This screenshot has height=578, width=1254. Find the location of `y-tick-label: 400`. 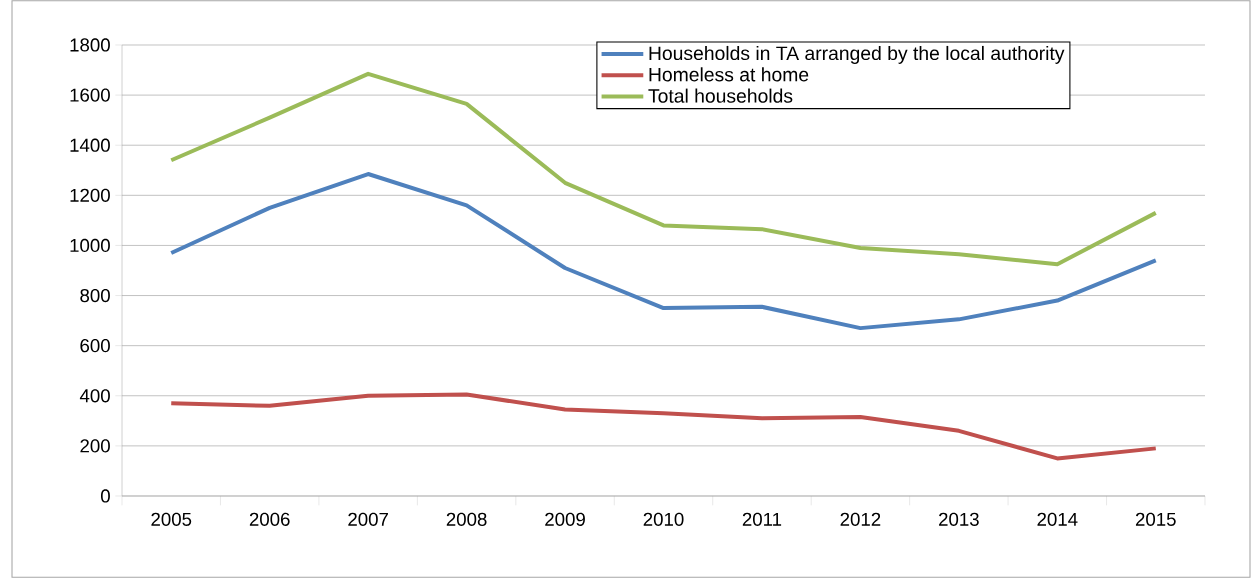

y-tick-label: 400 is located at coordinates (94, 396).